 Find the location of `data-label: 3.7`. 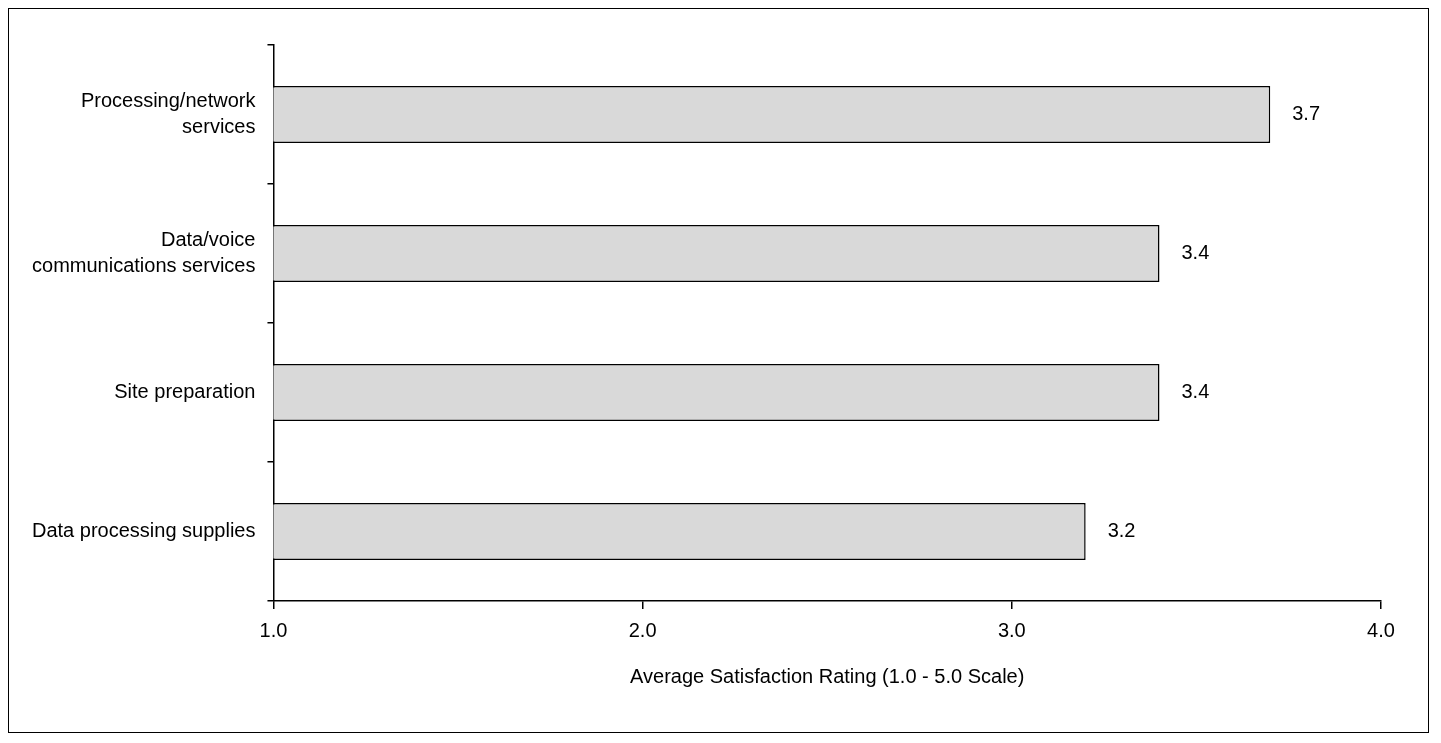

data-label: 3.7 is located at coordinates (1306, 113).